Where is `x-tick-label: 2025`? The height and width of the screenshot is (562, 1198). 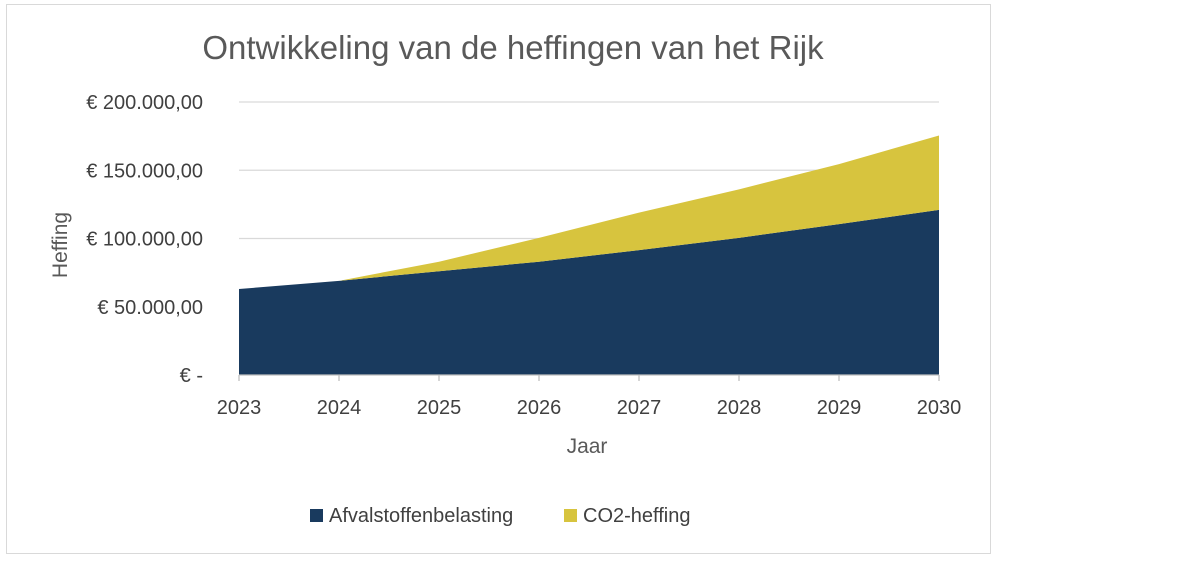 x-tick-label: 2025 is located at coordinates (439, 408).